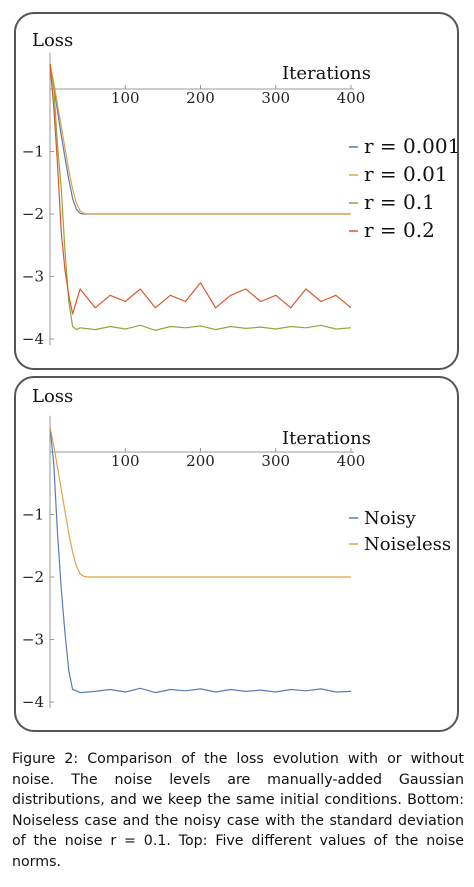  What do you see at coordinates (399, 230) in the screenshot?
I see `legend-label: r = 0.2` at bounding box center [399, 230].